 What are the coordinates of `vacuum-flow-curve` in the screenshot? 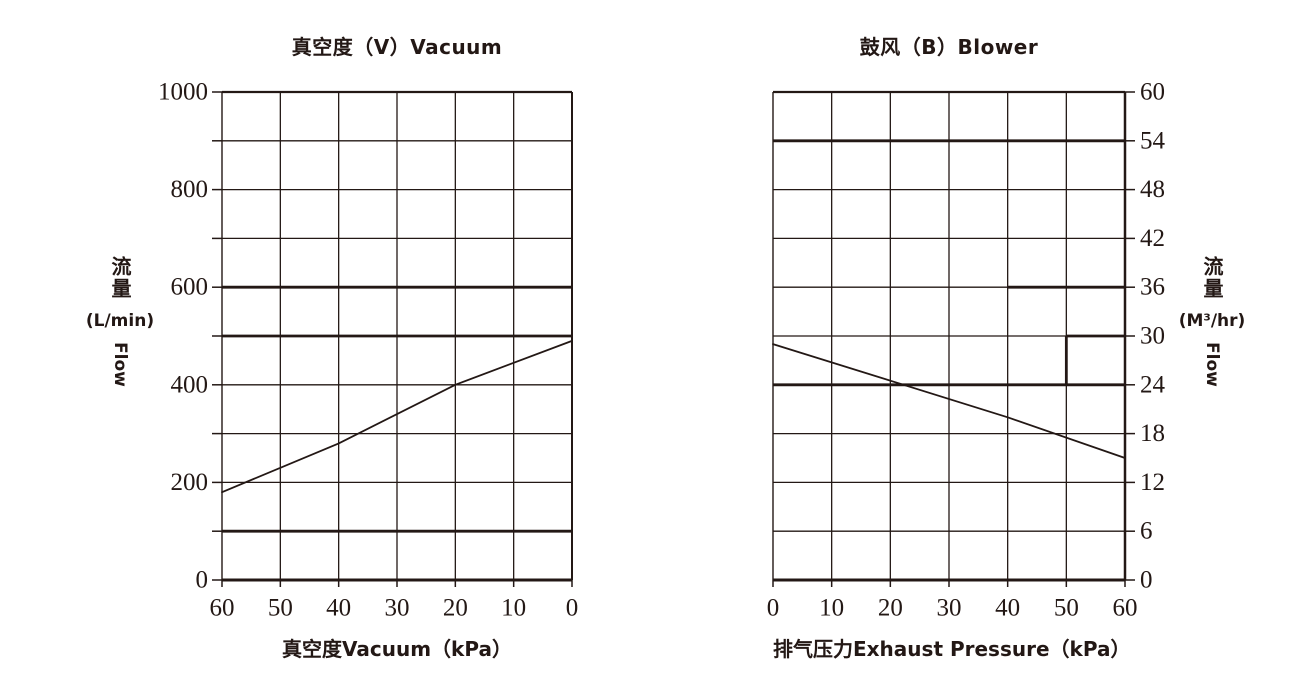 It's located at (397, 416).